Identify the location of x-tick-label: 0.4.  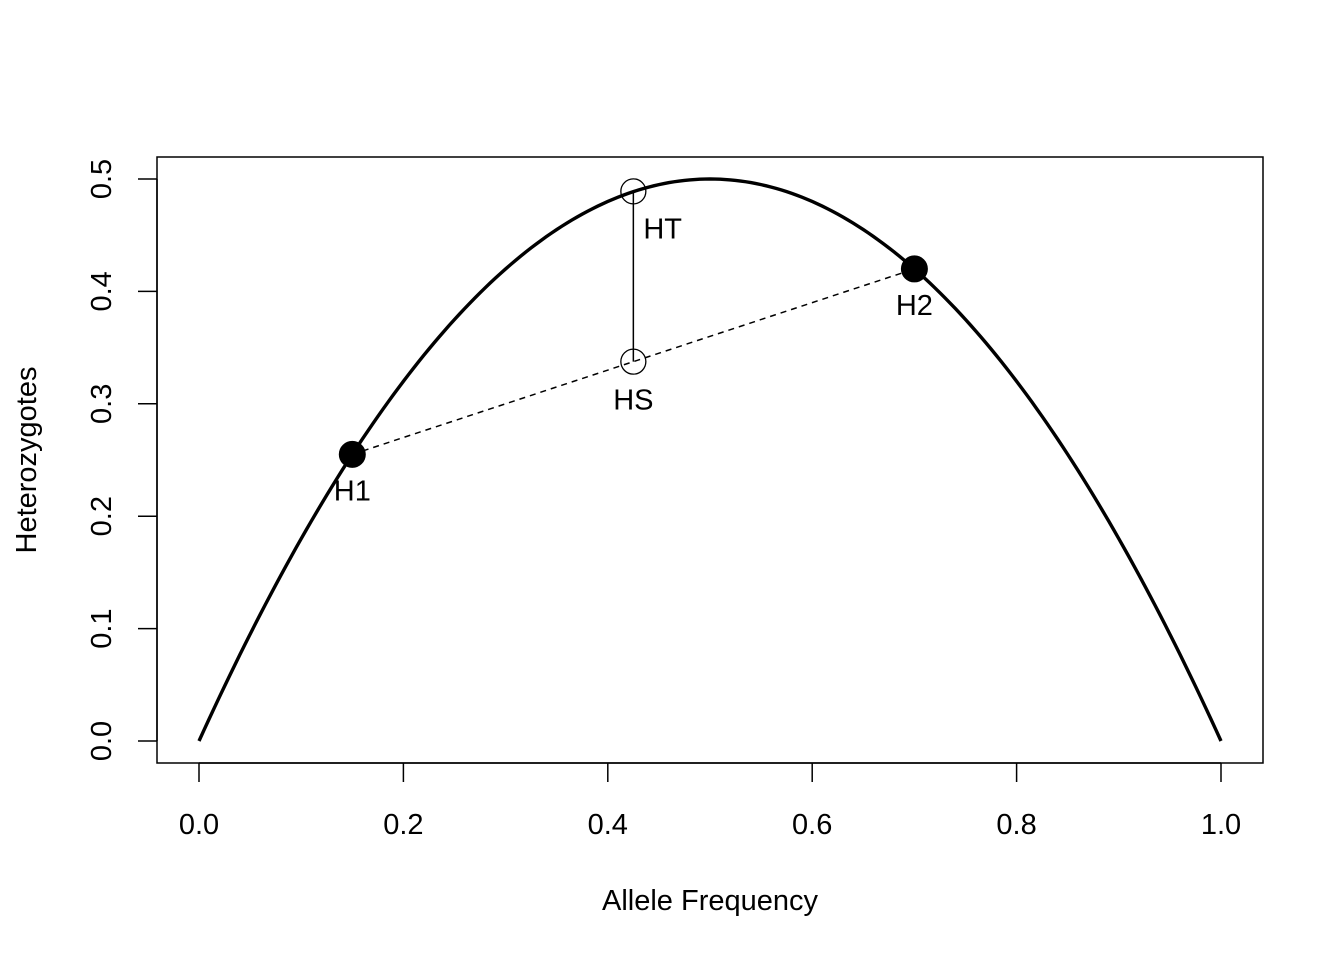
(608, 825).